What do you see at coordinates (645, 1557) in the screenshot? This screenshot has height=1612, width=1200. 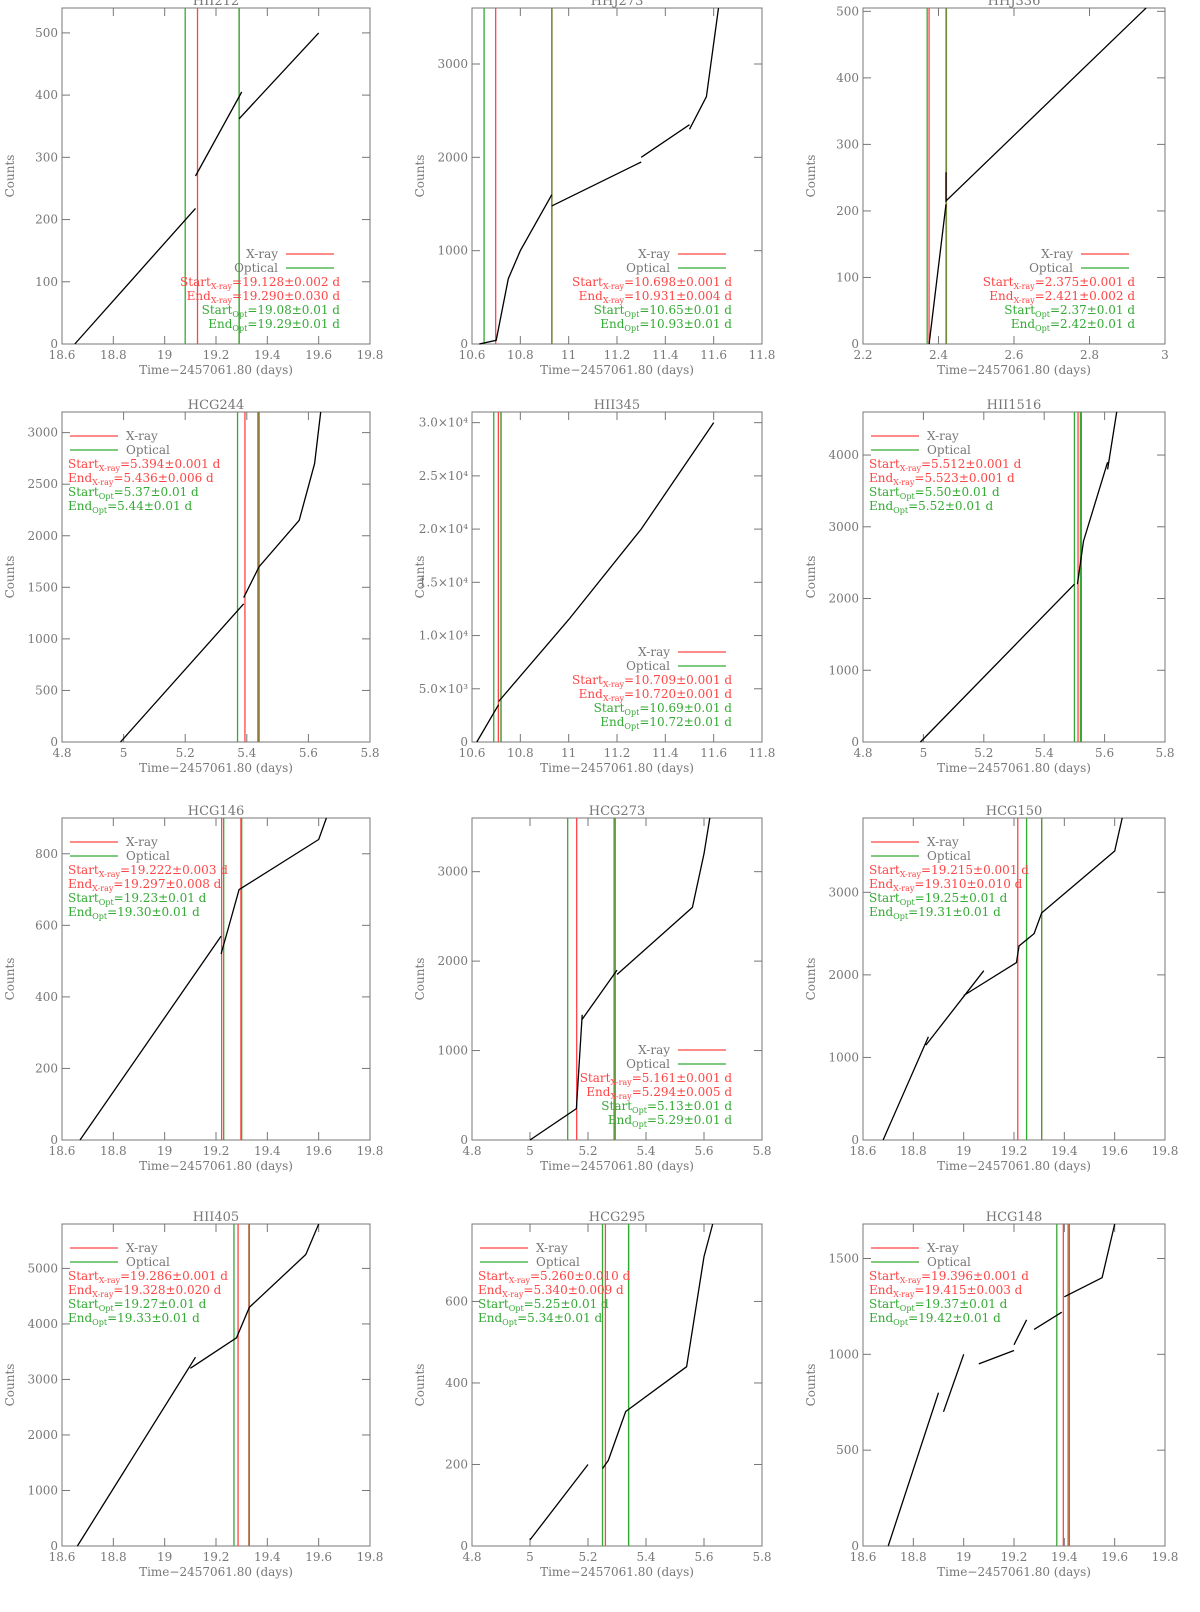 I see `x-tick-label: 5.4` at bounding box center [645, 1557].